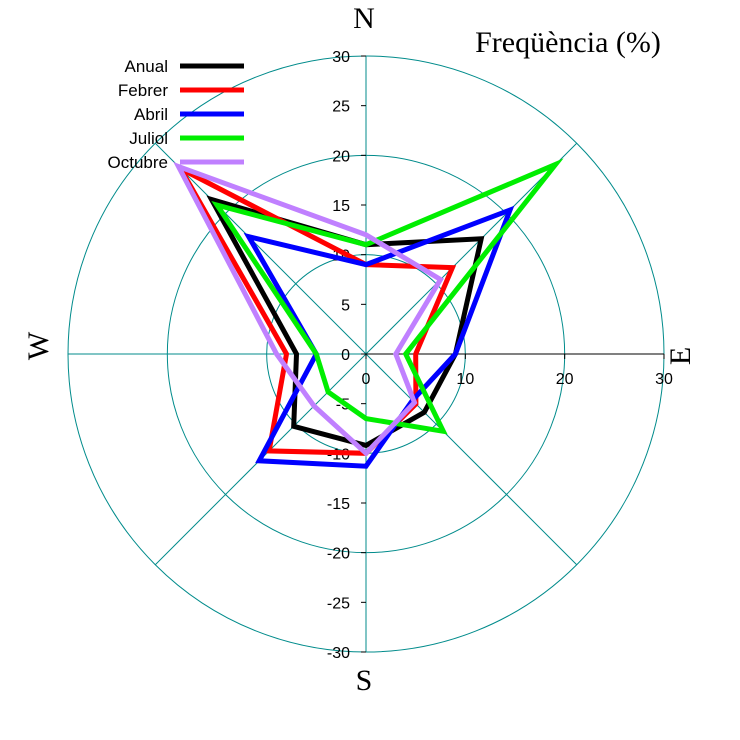 This screenshot has width=740, height=740. What do you see at coordinates (465, 379) in the screenshot?
I see `x-tick-label: 10` at bounding box center [465, 379].